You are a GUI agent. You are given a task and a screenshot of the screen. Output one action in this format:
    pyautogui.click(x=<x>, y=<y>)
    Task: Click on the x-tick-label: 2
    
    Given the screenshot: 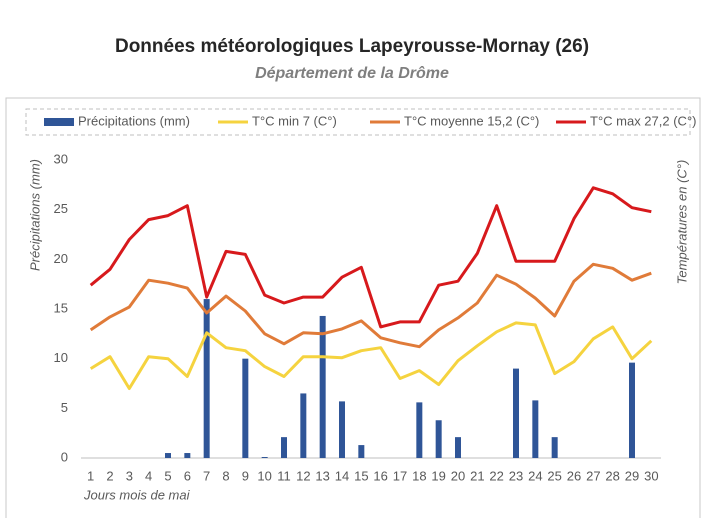 What is the action you would take?
    pyautogui.click(x=109, y=475)
    